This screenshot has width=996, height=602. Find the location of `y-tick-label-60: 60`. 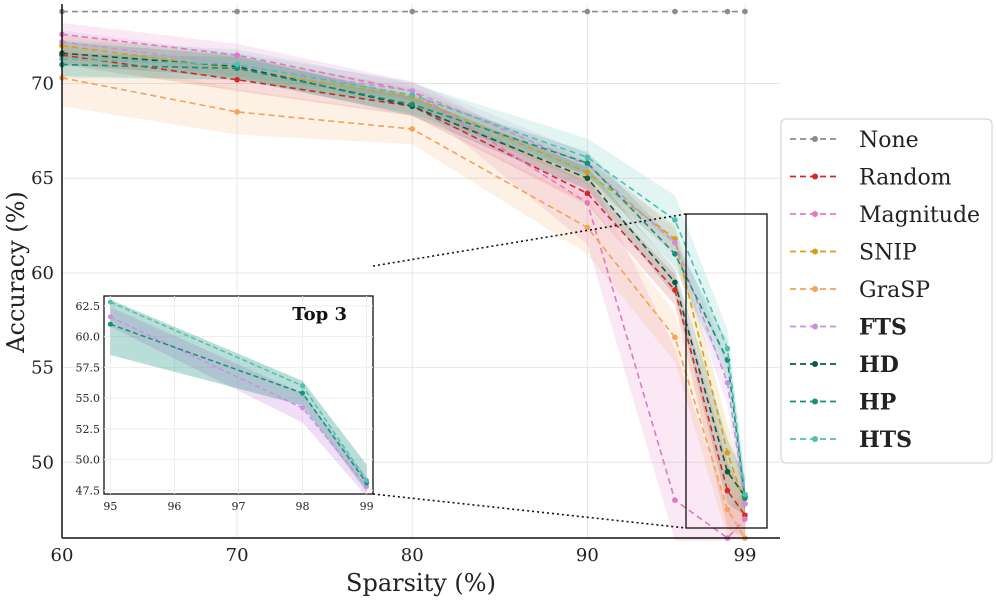

y-tick-label-60: 60 is located at coordinates (42, 273).